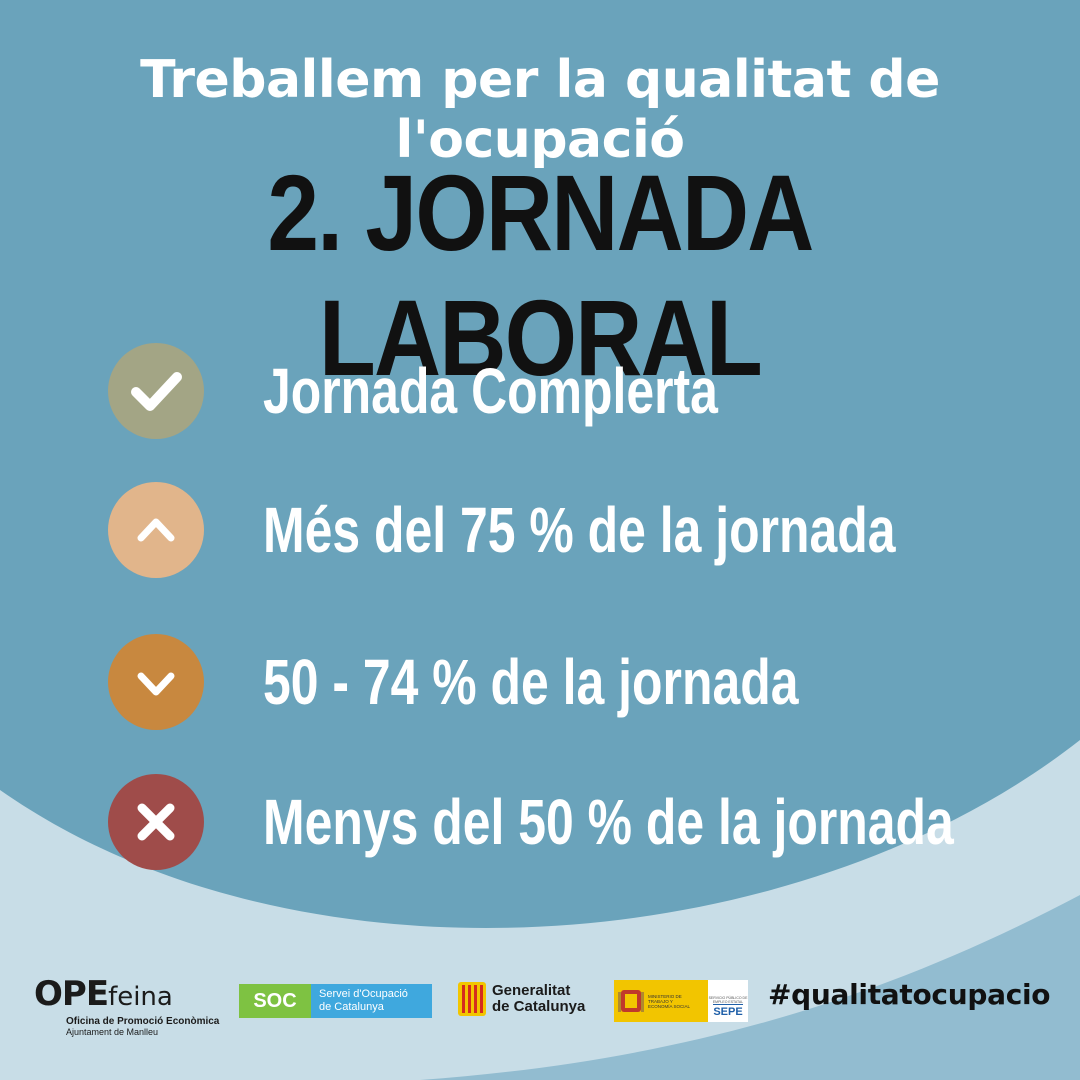 The image size is (1080, 1080). What do you see at coordinates (351, 1007) in the screenshot?
I see `soc-line2: de Catalunya` at bounding box center [351, 1007].